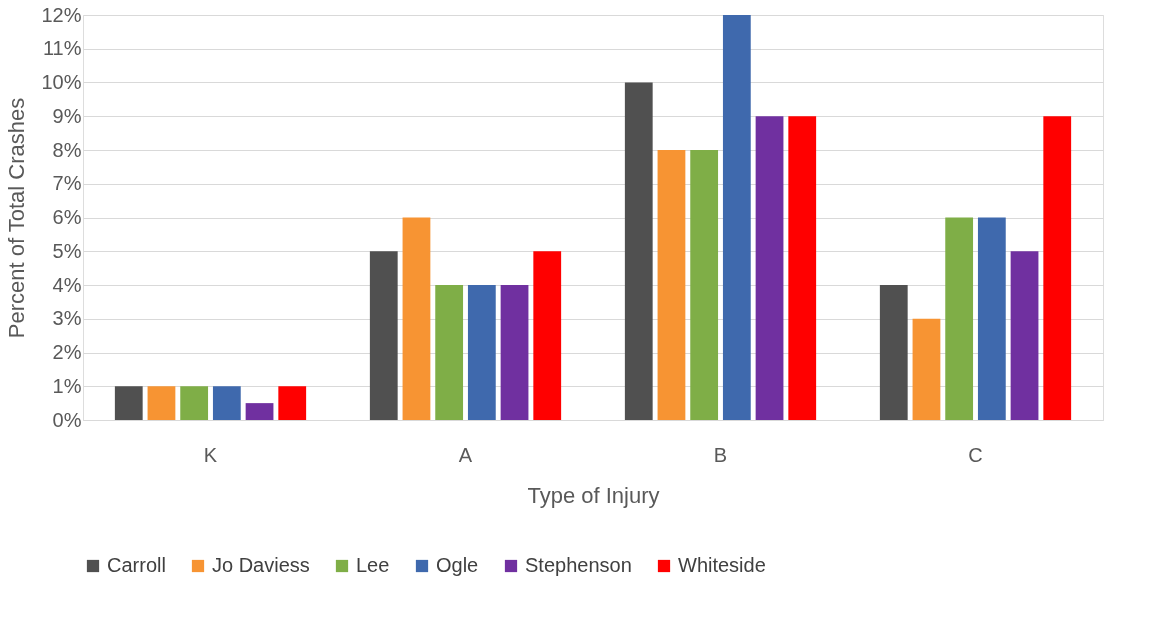 The width and height of the screenshot is (1161, 631). What do you see at coordinates (67, 115) in the screenshot?
I see `y-tick-label: 9%` at bounding box center [67, 115].